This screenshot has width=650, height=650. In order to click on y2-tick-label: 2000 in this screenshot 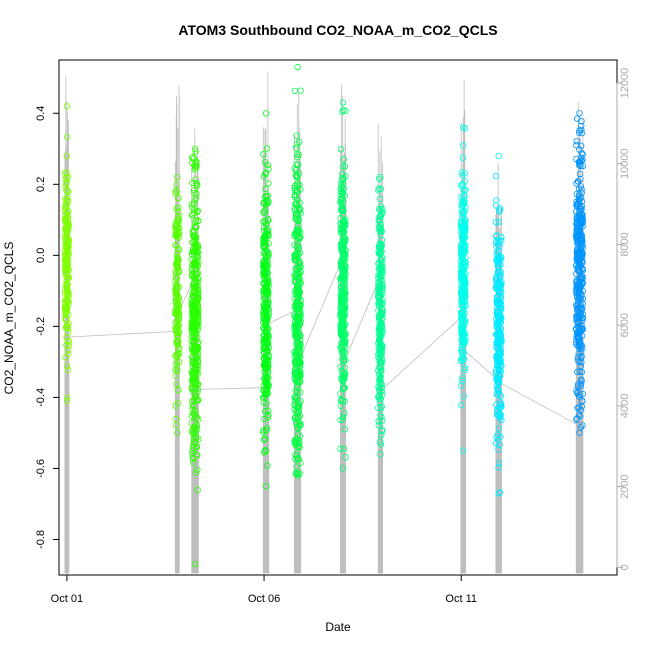, I will do `click(625, 486)`.